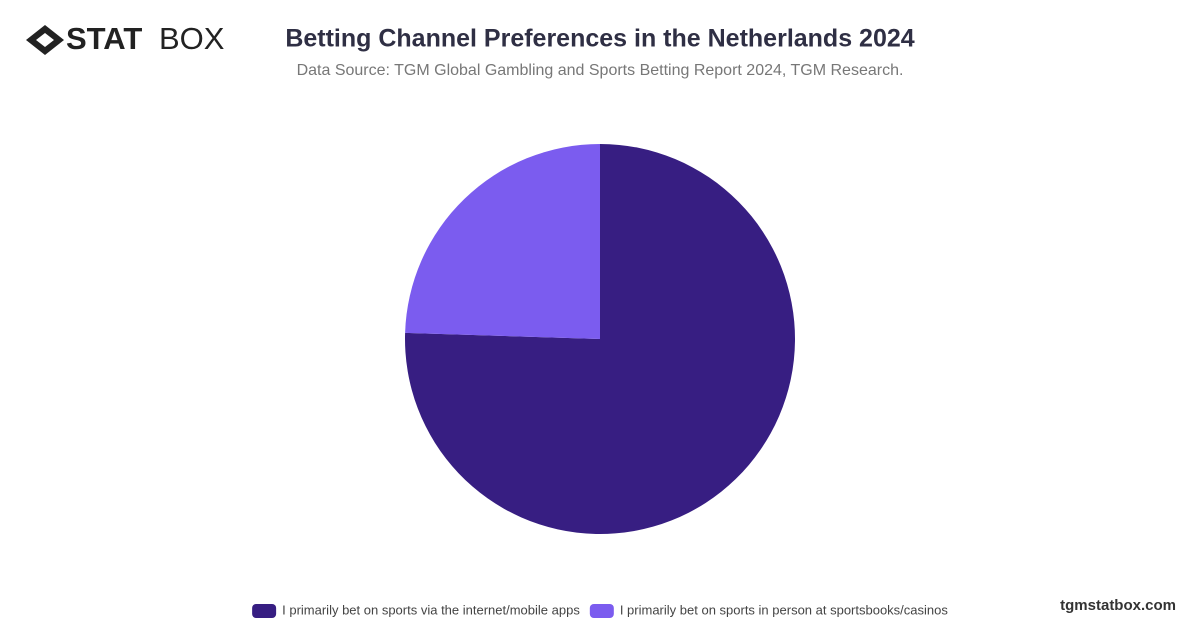 The width and height of the screenshot is (1200, 633). What do you see at coordinates (192, 38) in the screenshot?
I see `logo-light: BOX` at bounding box center [192, 38].